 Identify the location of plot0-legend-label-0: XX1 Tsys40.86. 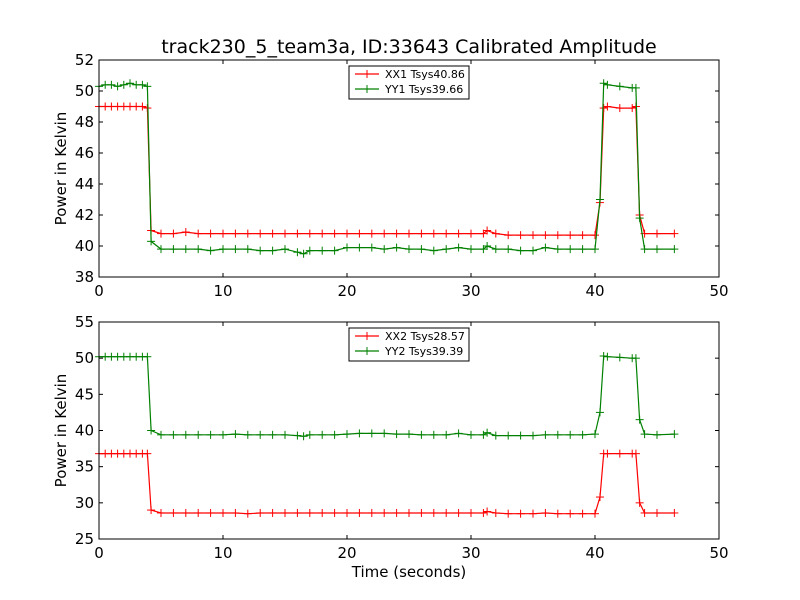
(425, 74).